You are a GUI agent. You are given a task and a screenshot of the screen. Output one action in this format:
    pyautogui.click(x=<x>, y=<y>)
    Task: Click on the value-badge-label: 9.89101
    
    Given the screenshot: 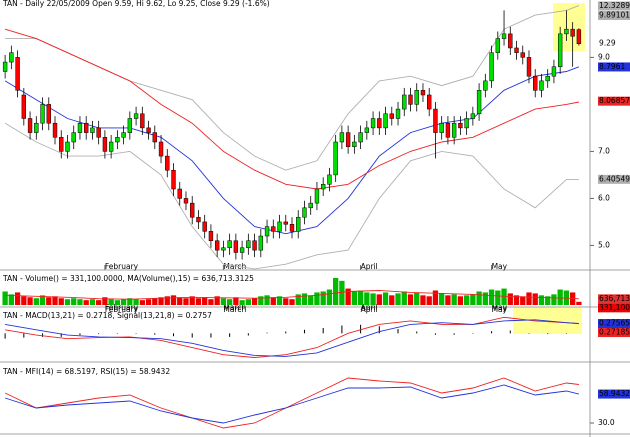 What is the action you would take?
    pyautogui.click(x=614, y=14)
    